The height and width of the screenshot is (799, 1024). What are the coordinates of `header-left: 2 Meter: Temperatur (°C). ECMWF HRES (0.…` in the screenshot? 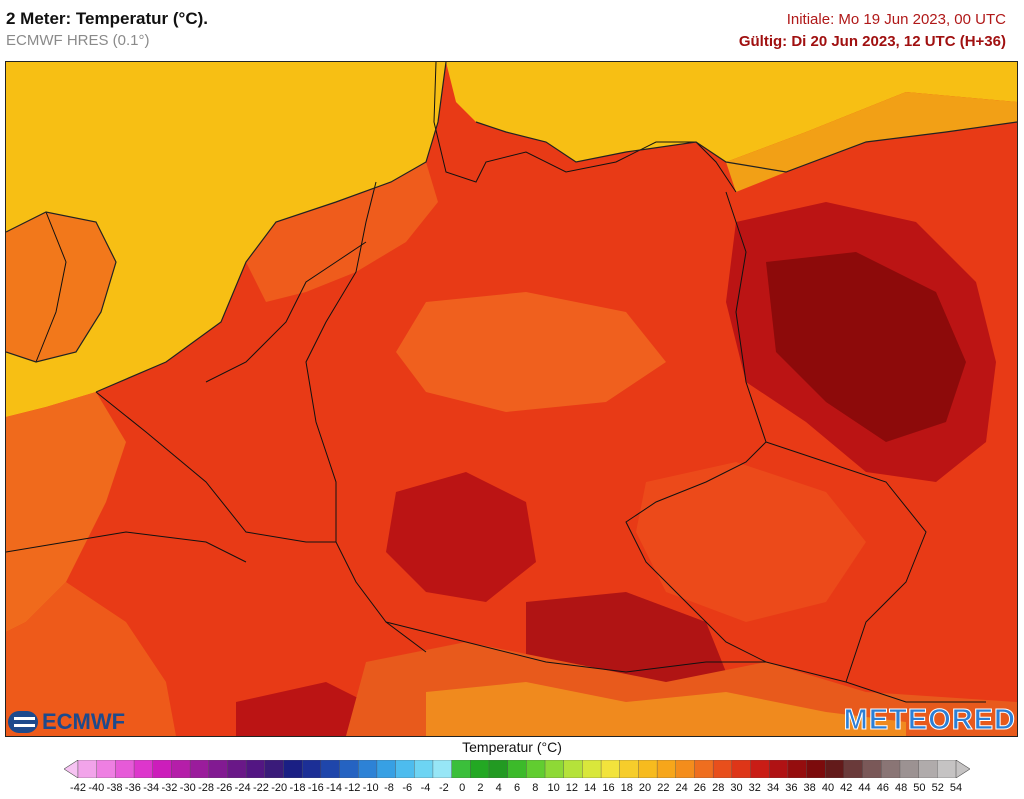 It's located at (107, 30).